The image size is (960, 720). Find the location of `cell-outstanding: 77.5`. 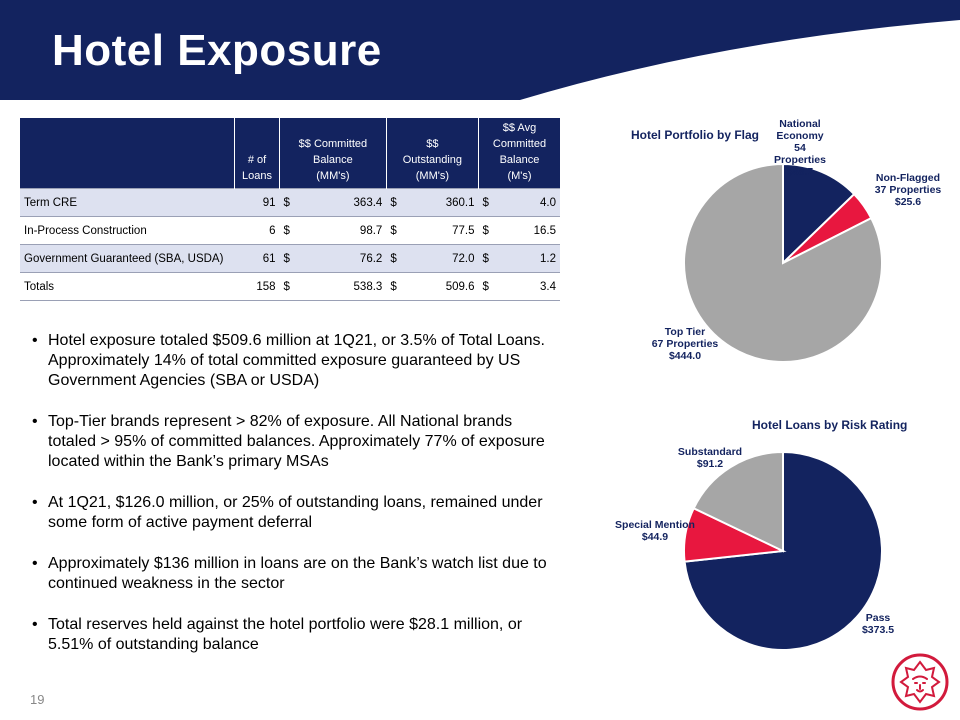

cell-outstanding: 77.5 is located at coordinates (441, 230).